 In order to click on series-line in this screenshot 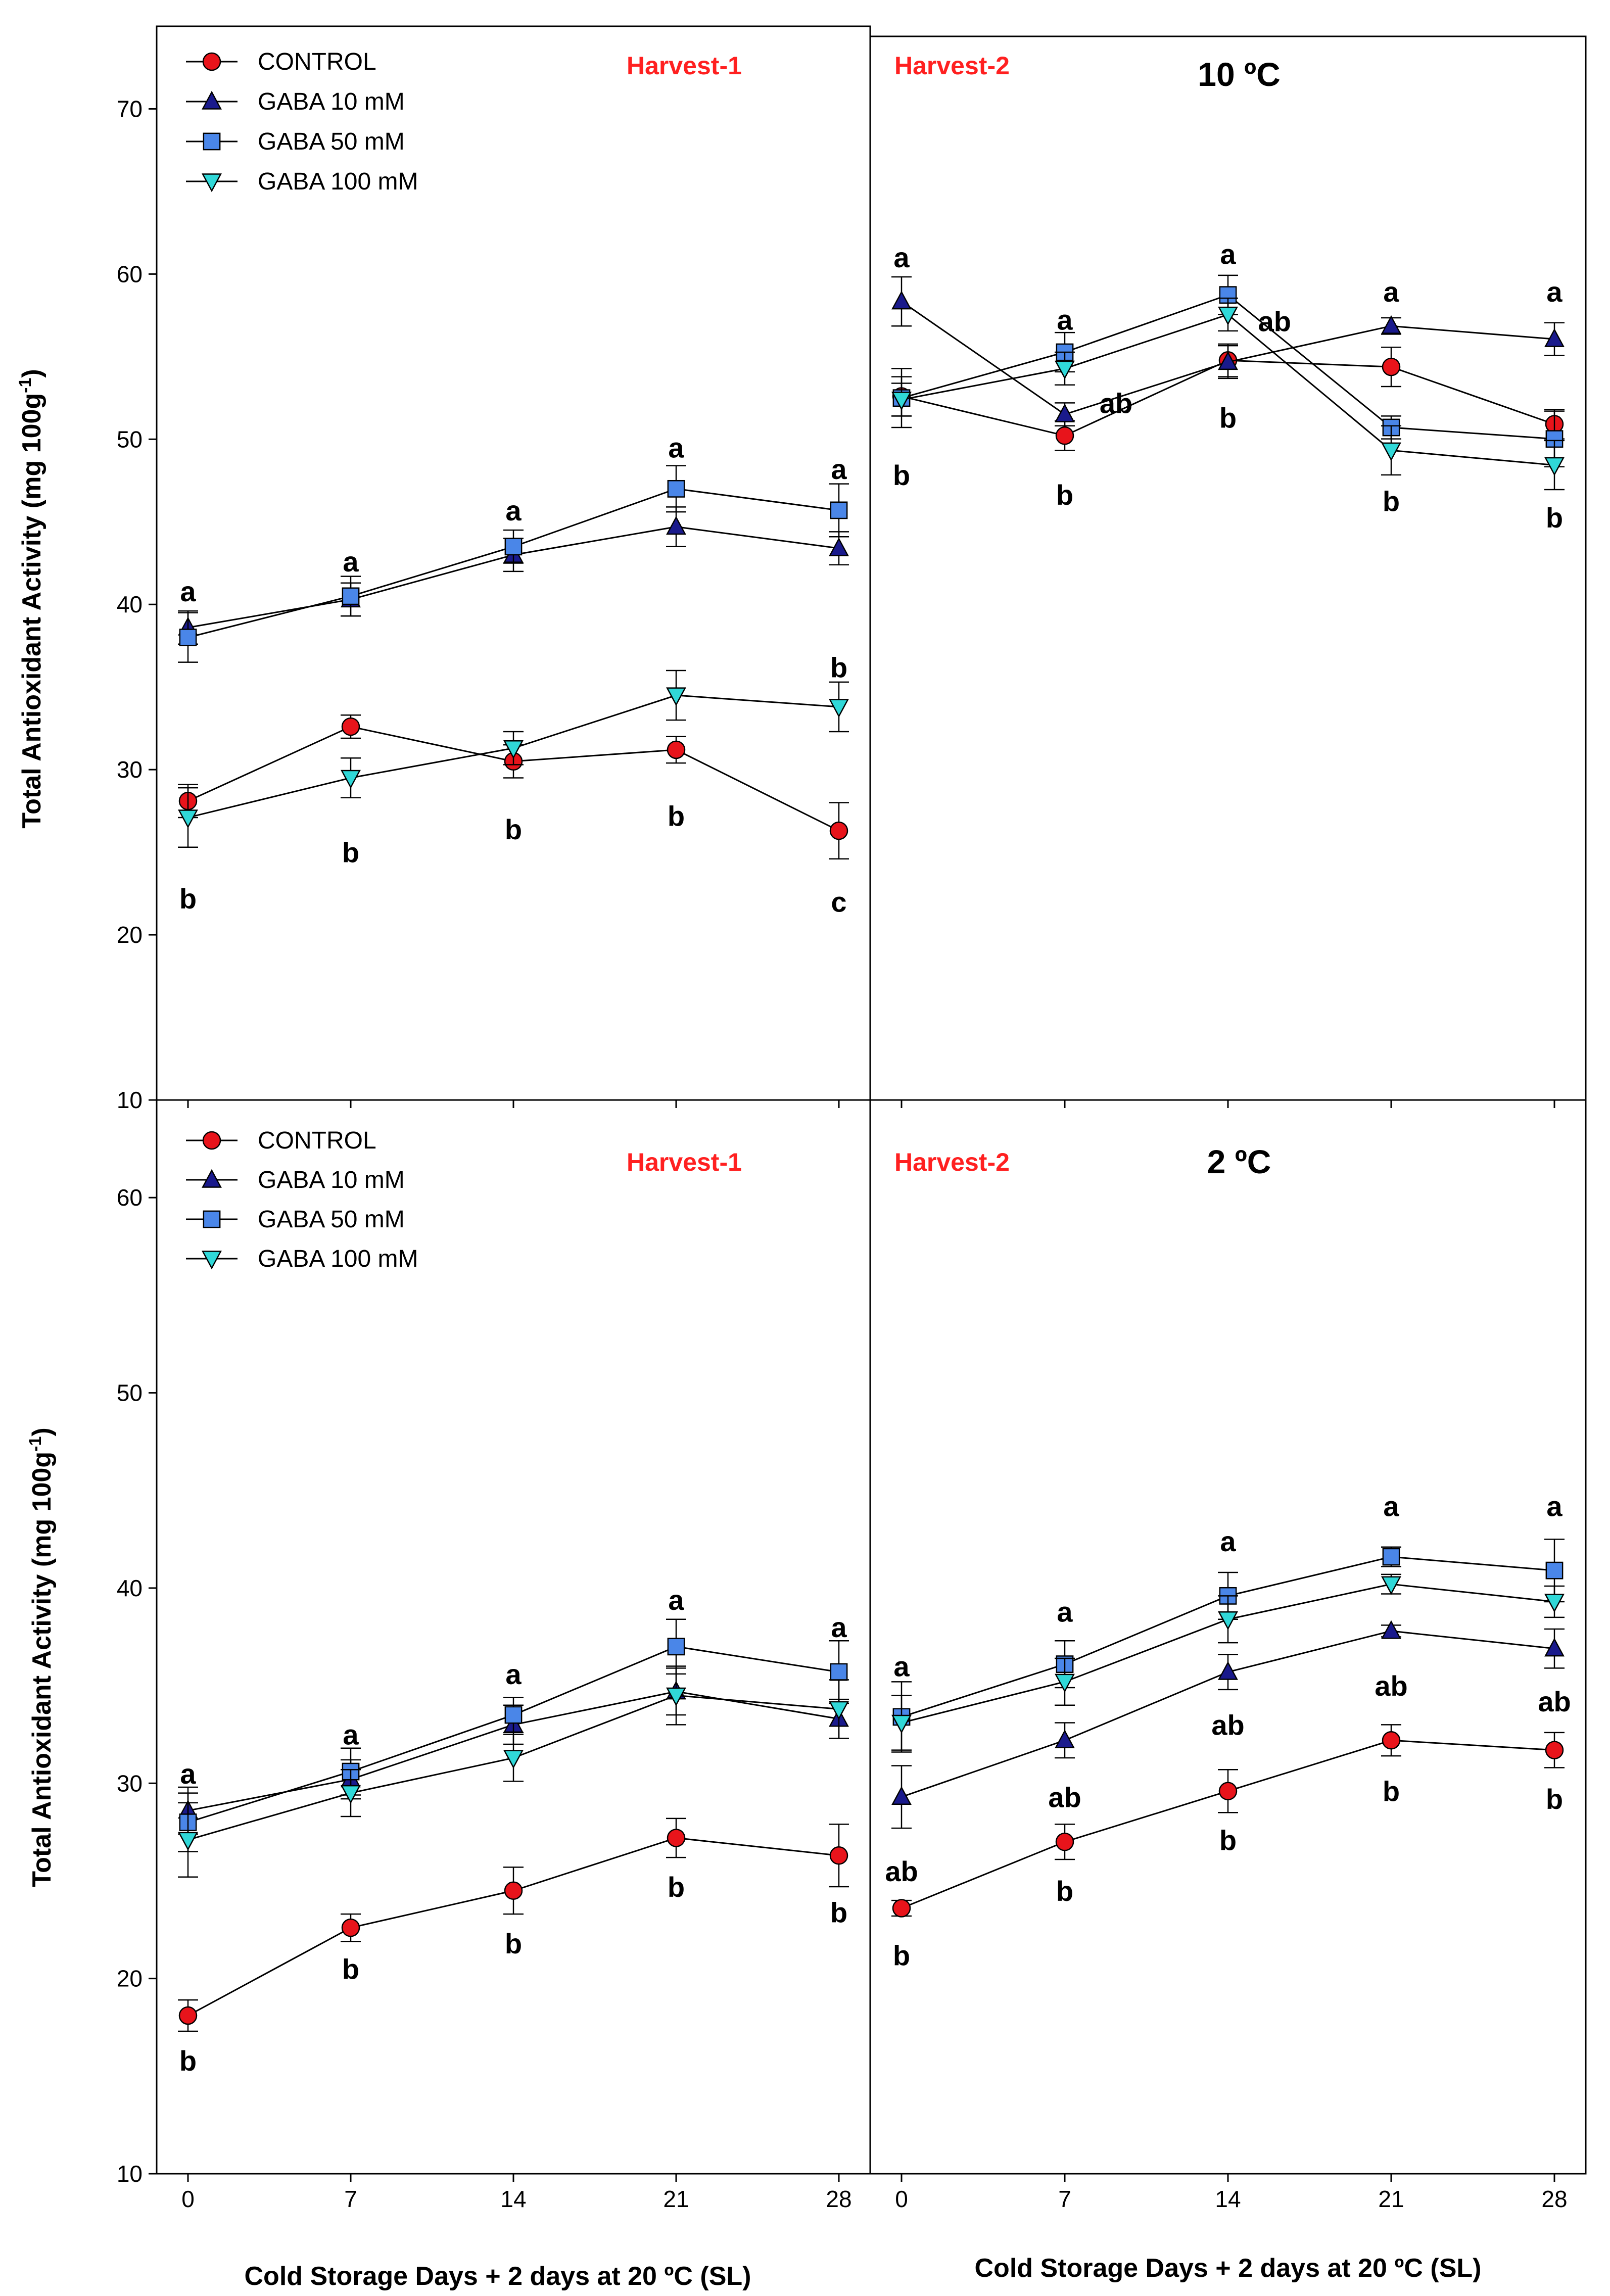, I will do `click(513, 1927)`.